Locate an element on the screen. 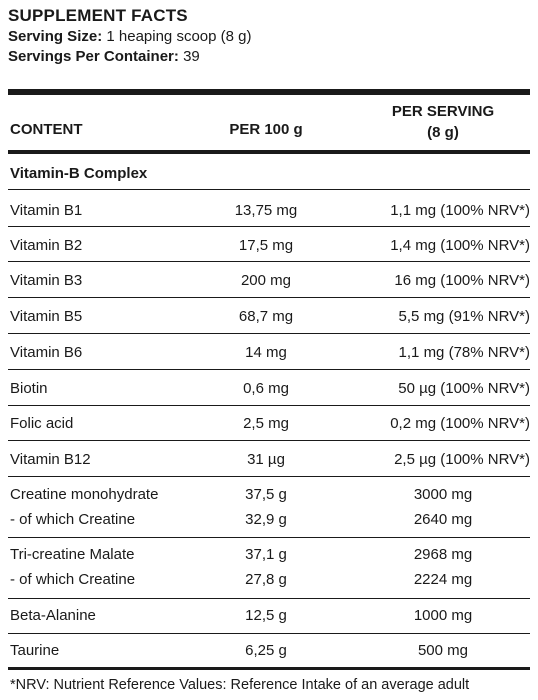  row-name: Taurine is located at coordinates (35, 650).